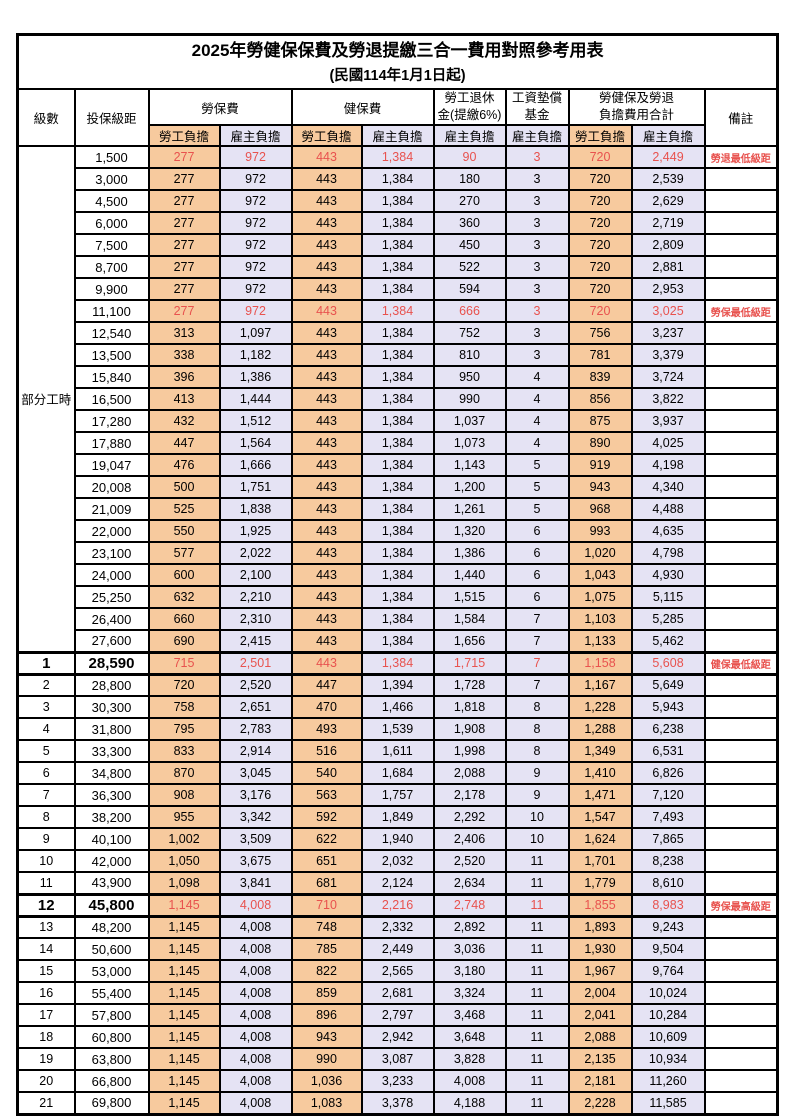  I want to click on table-row: 19,047 476 1,666 443 1,384 1,143 5 919 4,198, so click(398, 465).